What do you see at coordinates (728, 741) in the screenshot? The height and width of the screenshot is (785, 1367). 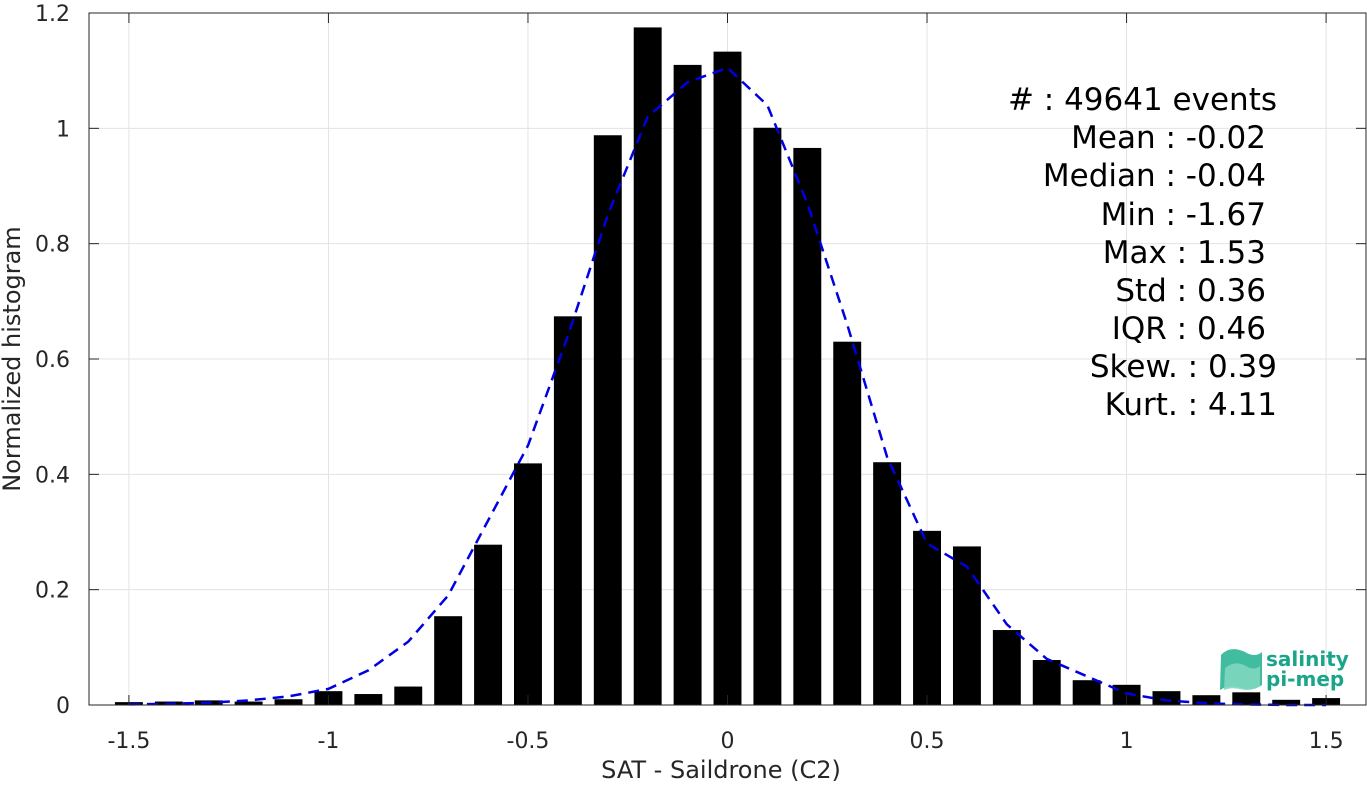 I see `x-tick-label: 0` at bounding box center [728, 741].